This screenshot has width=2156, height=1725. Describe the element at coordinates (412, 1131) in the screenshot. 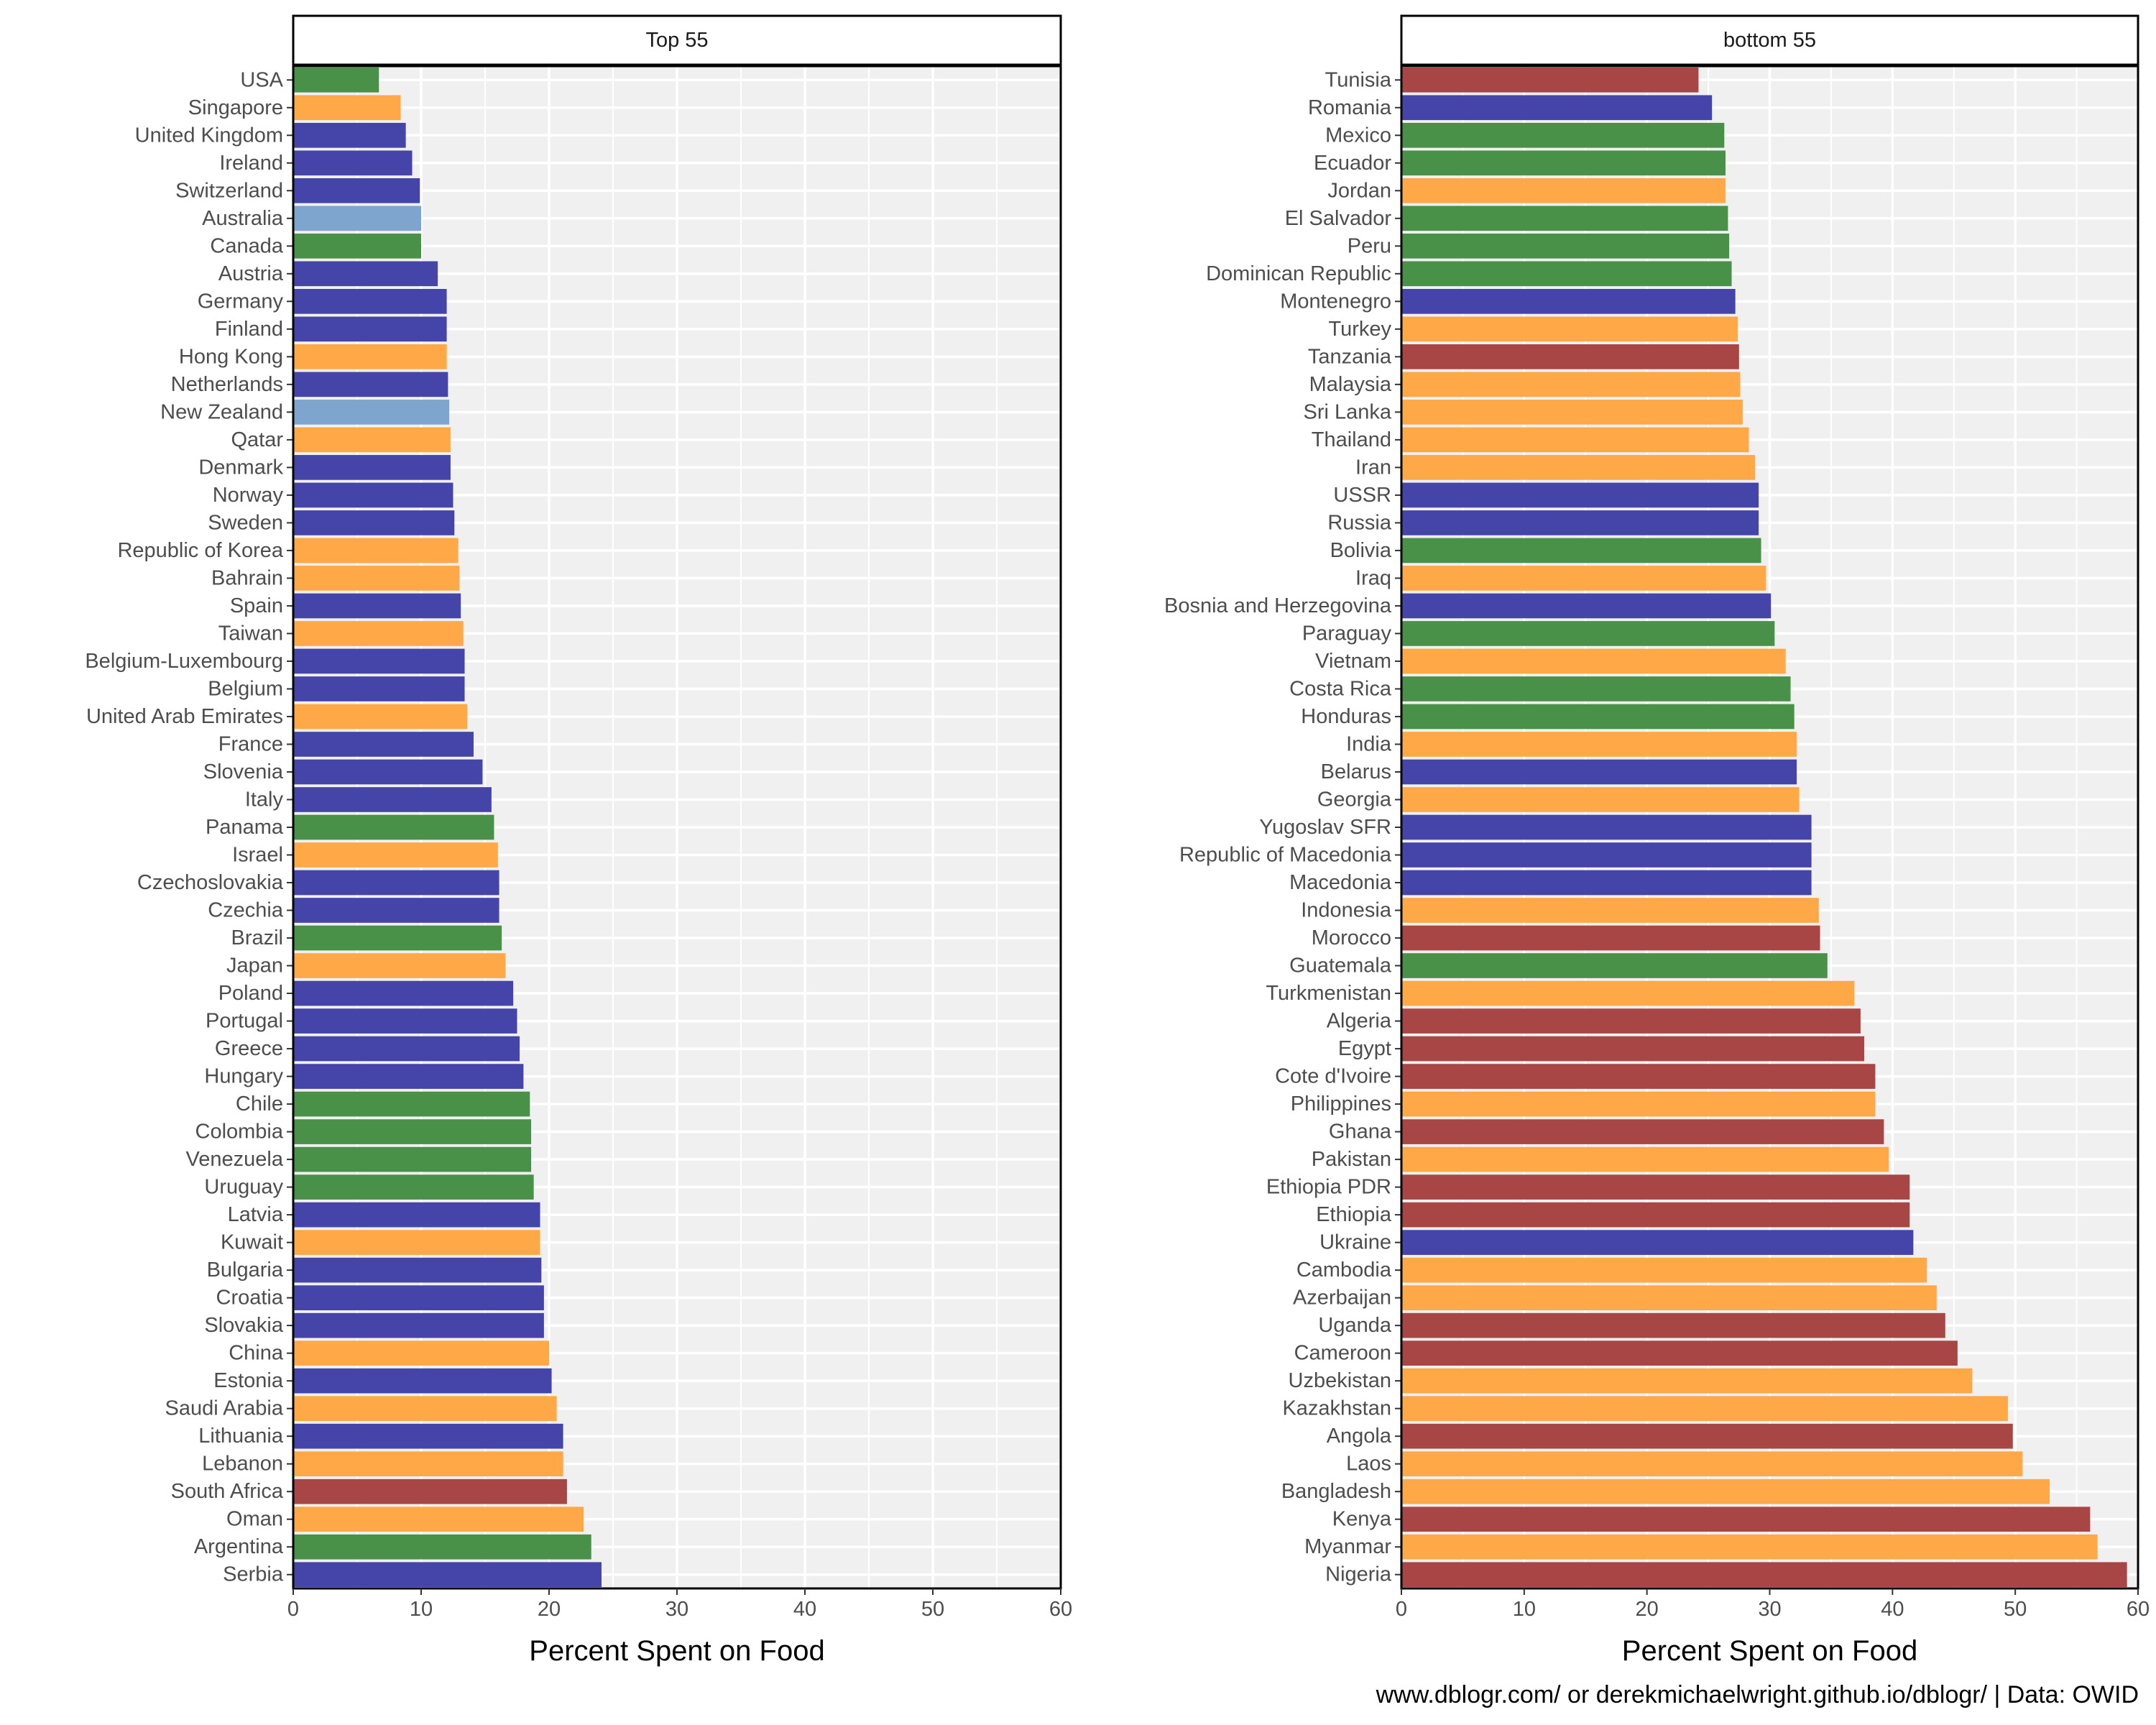

I see `bar-colombia` at that location.